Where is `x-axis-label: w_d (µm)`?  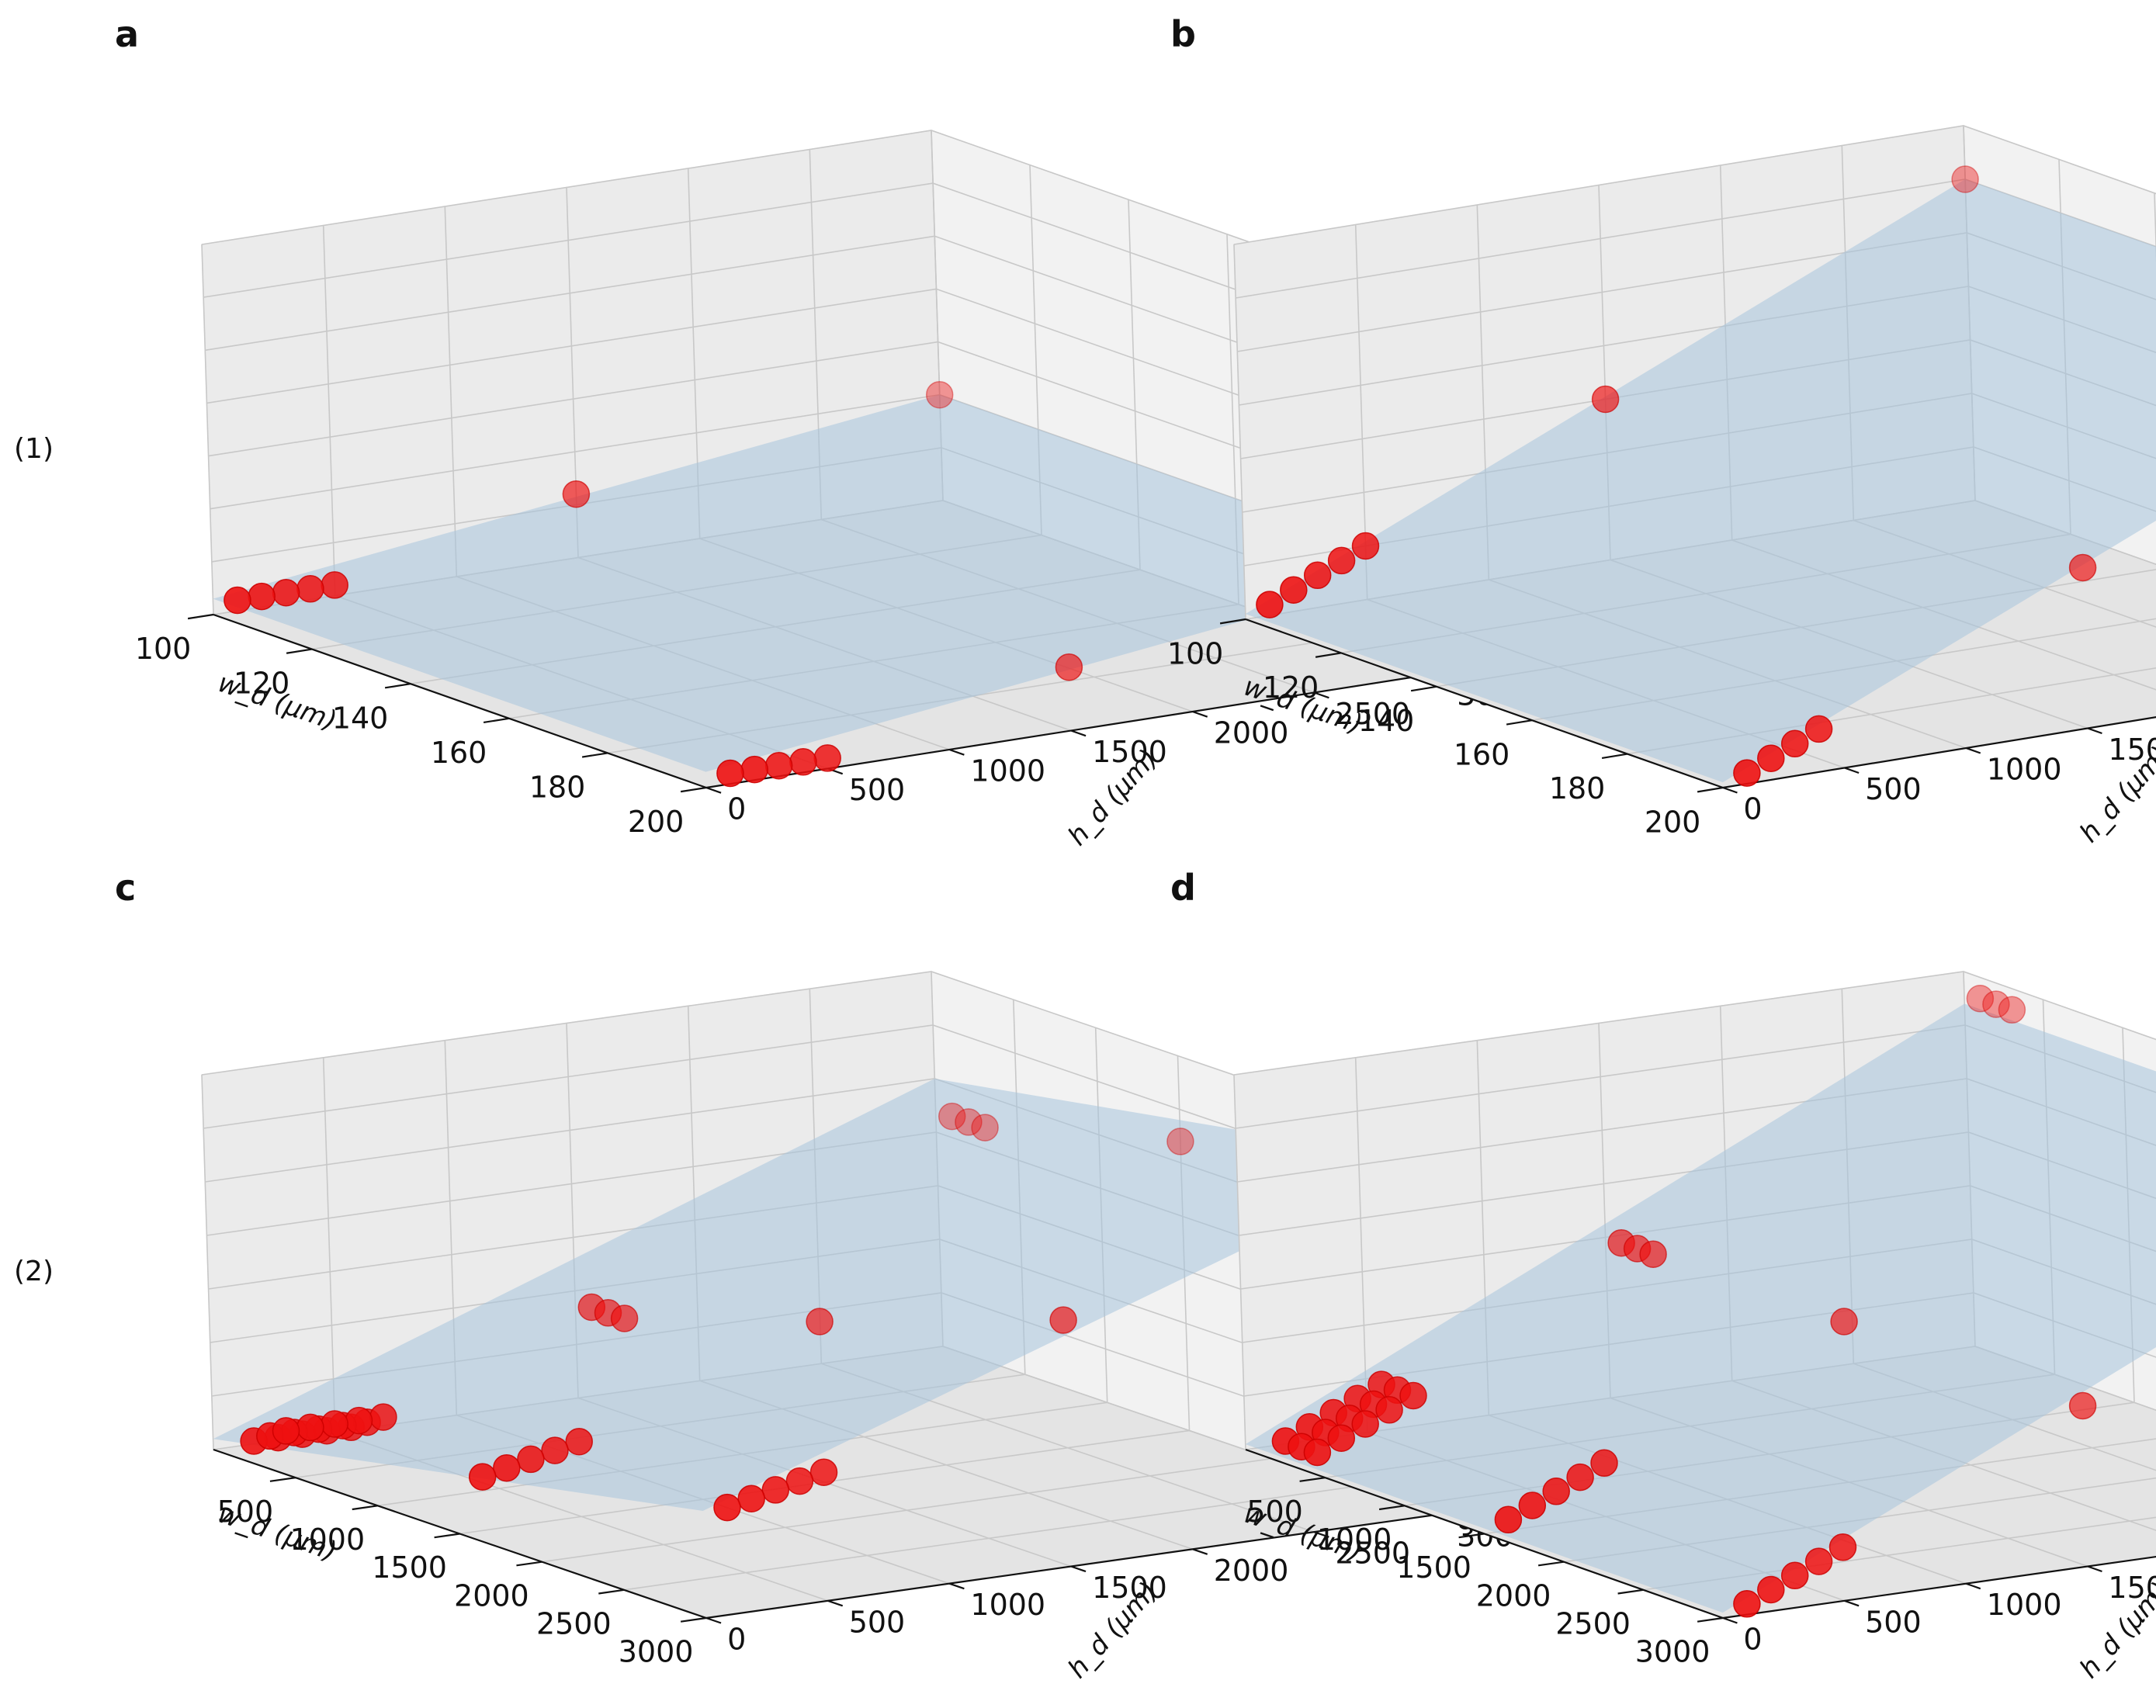
x-axis-label: w_d (µm) is located at coordinates (277, 1533).